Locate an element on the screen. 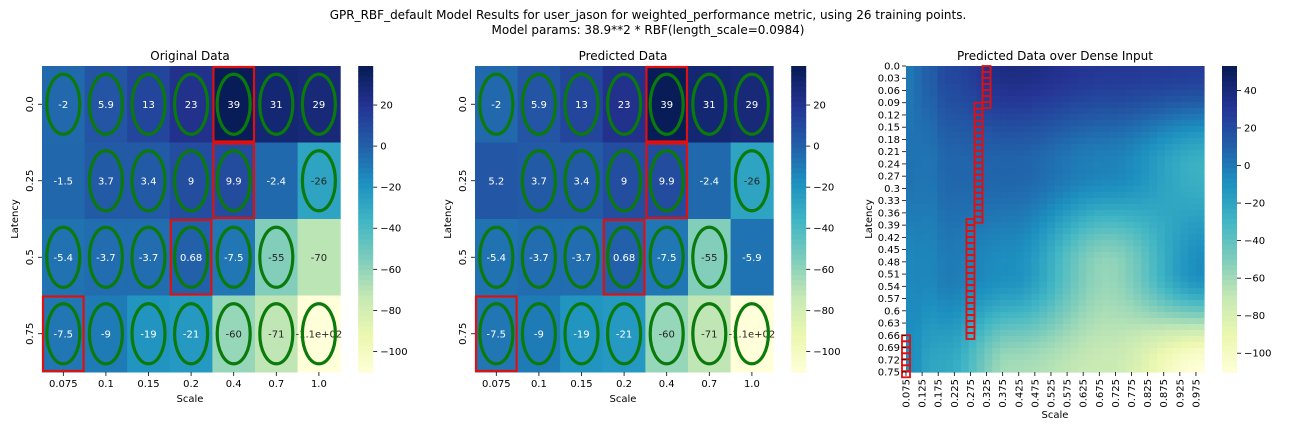 The image size is (1296, 432). y-tick-label: 0.6 is located at coordinates (892, 311).